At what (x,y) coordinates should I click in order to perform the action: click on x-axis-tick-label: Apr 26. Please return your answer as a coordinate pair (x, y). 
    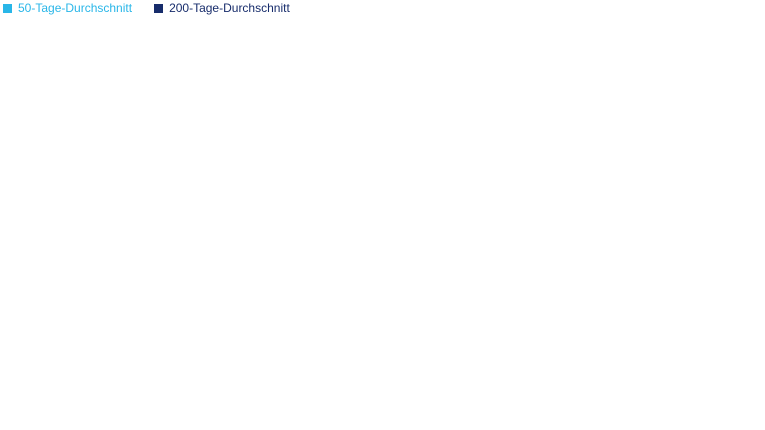
    Looking at the image, I should click on (582, 423).